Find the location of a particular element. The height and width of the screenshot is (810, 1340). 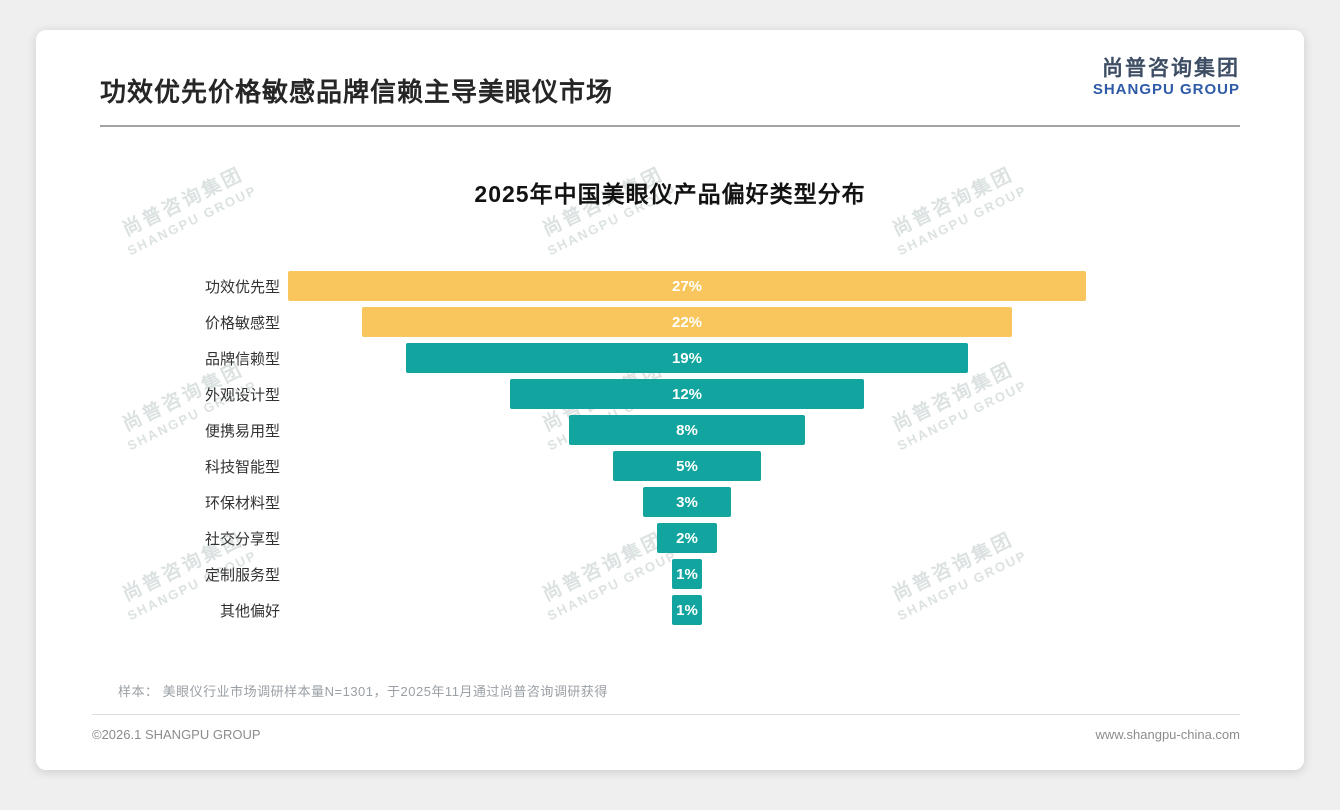

bar-track: 22% is located at coordinates (687, 322).